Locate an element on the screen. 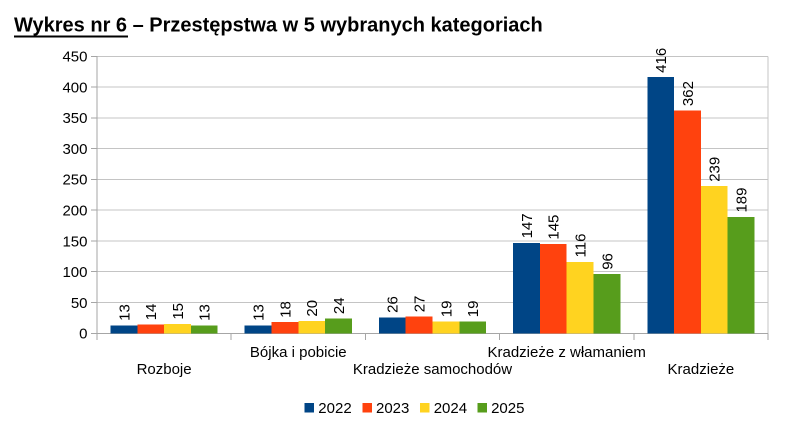 The height and width of the screenshot is (422, 792). svg-text: 0 is located at coordinates (83, 334).